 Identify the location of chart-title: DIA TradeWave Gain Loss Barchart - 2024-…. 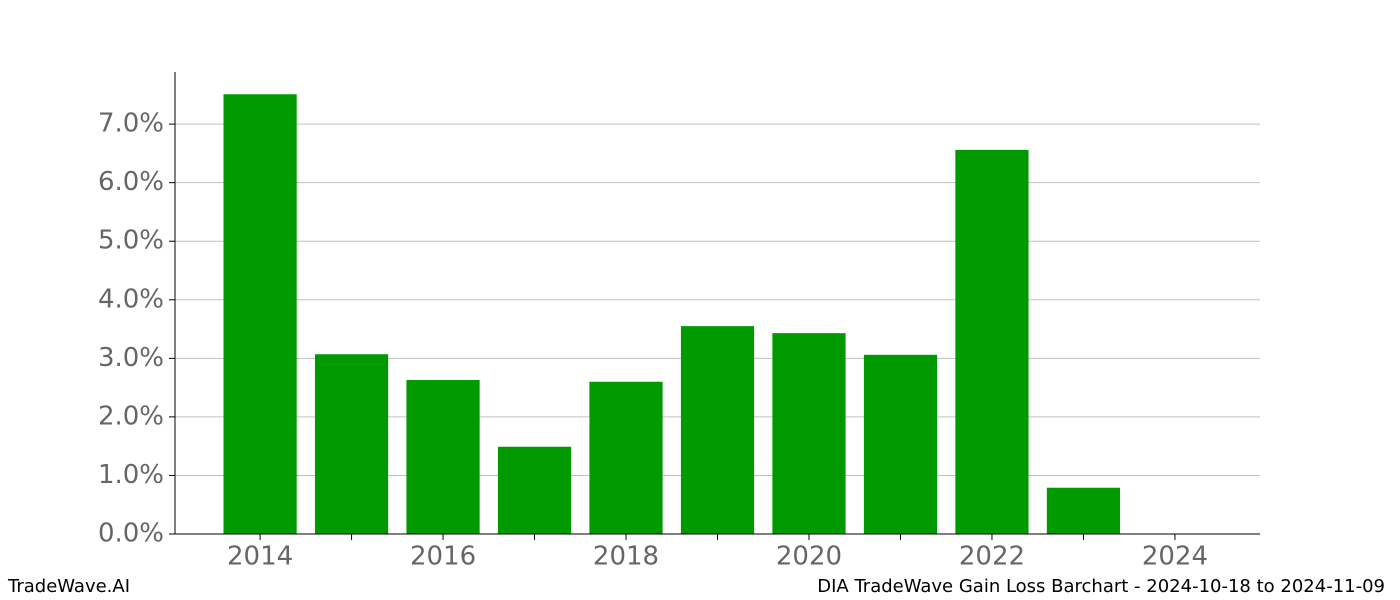
(1101, 586).